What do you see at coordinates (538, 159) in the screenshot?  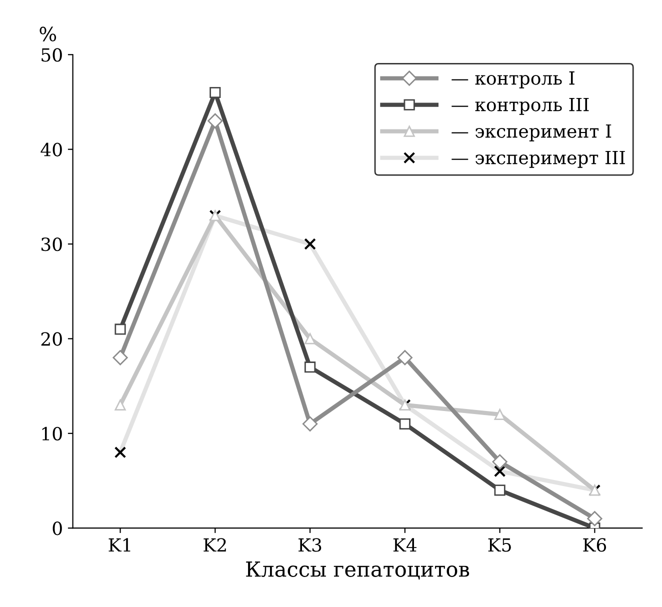 I see `legend-label: — эксперимерт III` at bounding box center [538, 159].